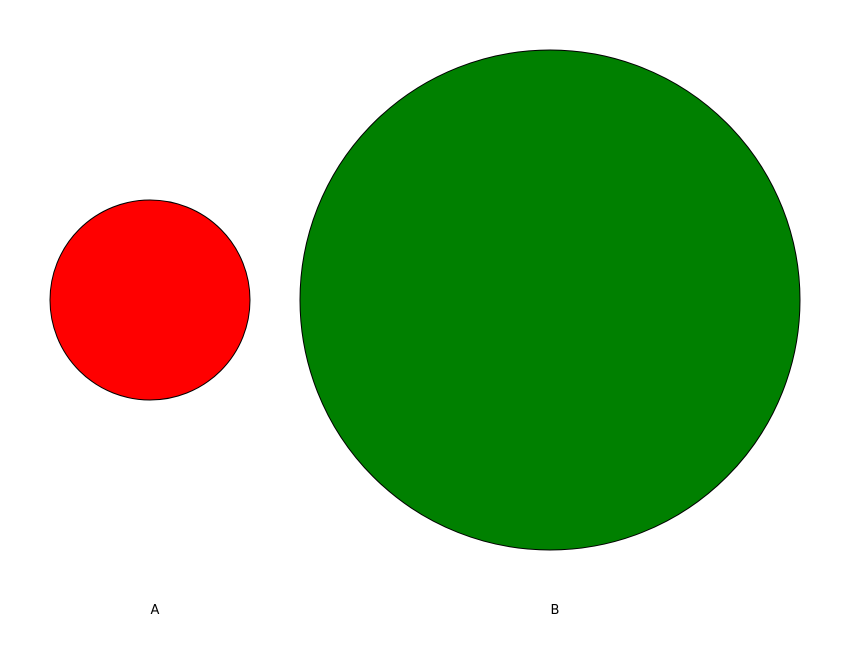  What do you see at coordinates (155, 610) in the screenshot?
I see `label-a: A` at bounding box center [155, 610].